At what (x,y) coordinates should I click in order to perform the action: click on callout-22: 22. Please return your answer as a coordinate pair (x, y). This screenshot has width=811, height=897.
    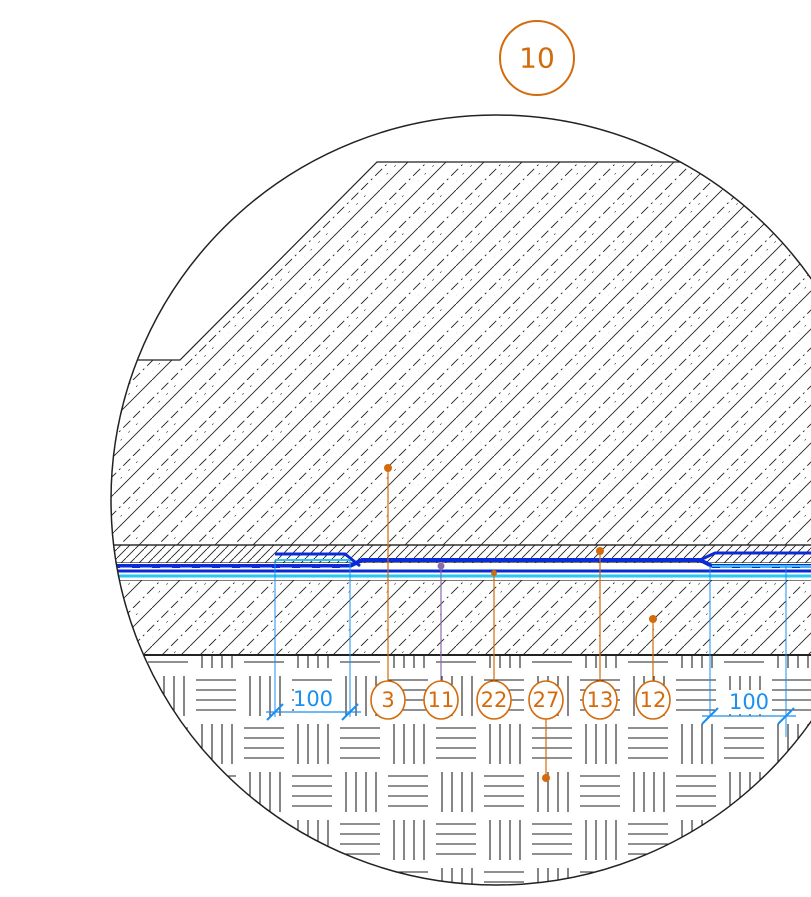
    Looking at the image, I should click on (494, 700).